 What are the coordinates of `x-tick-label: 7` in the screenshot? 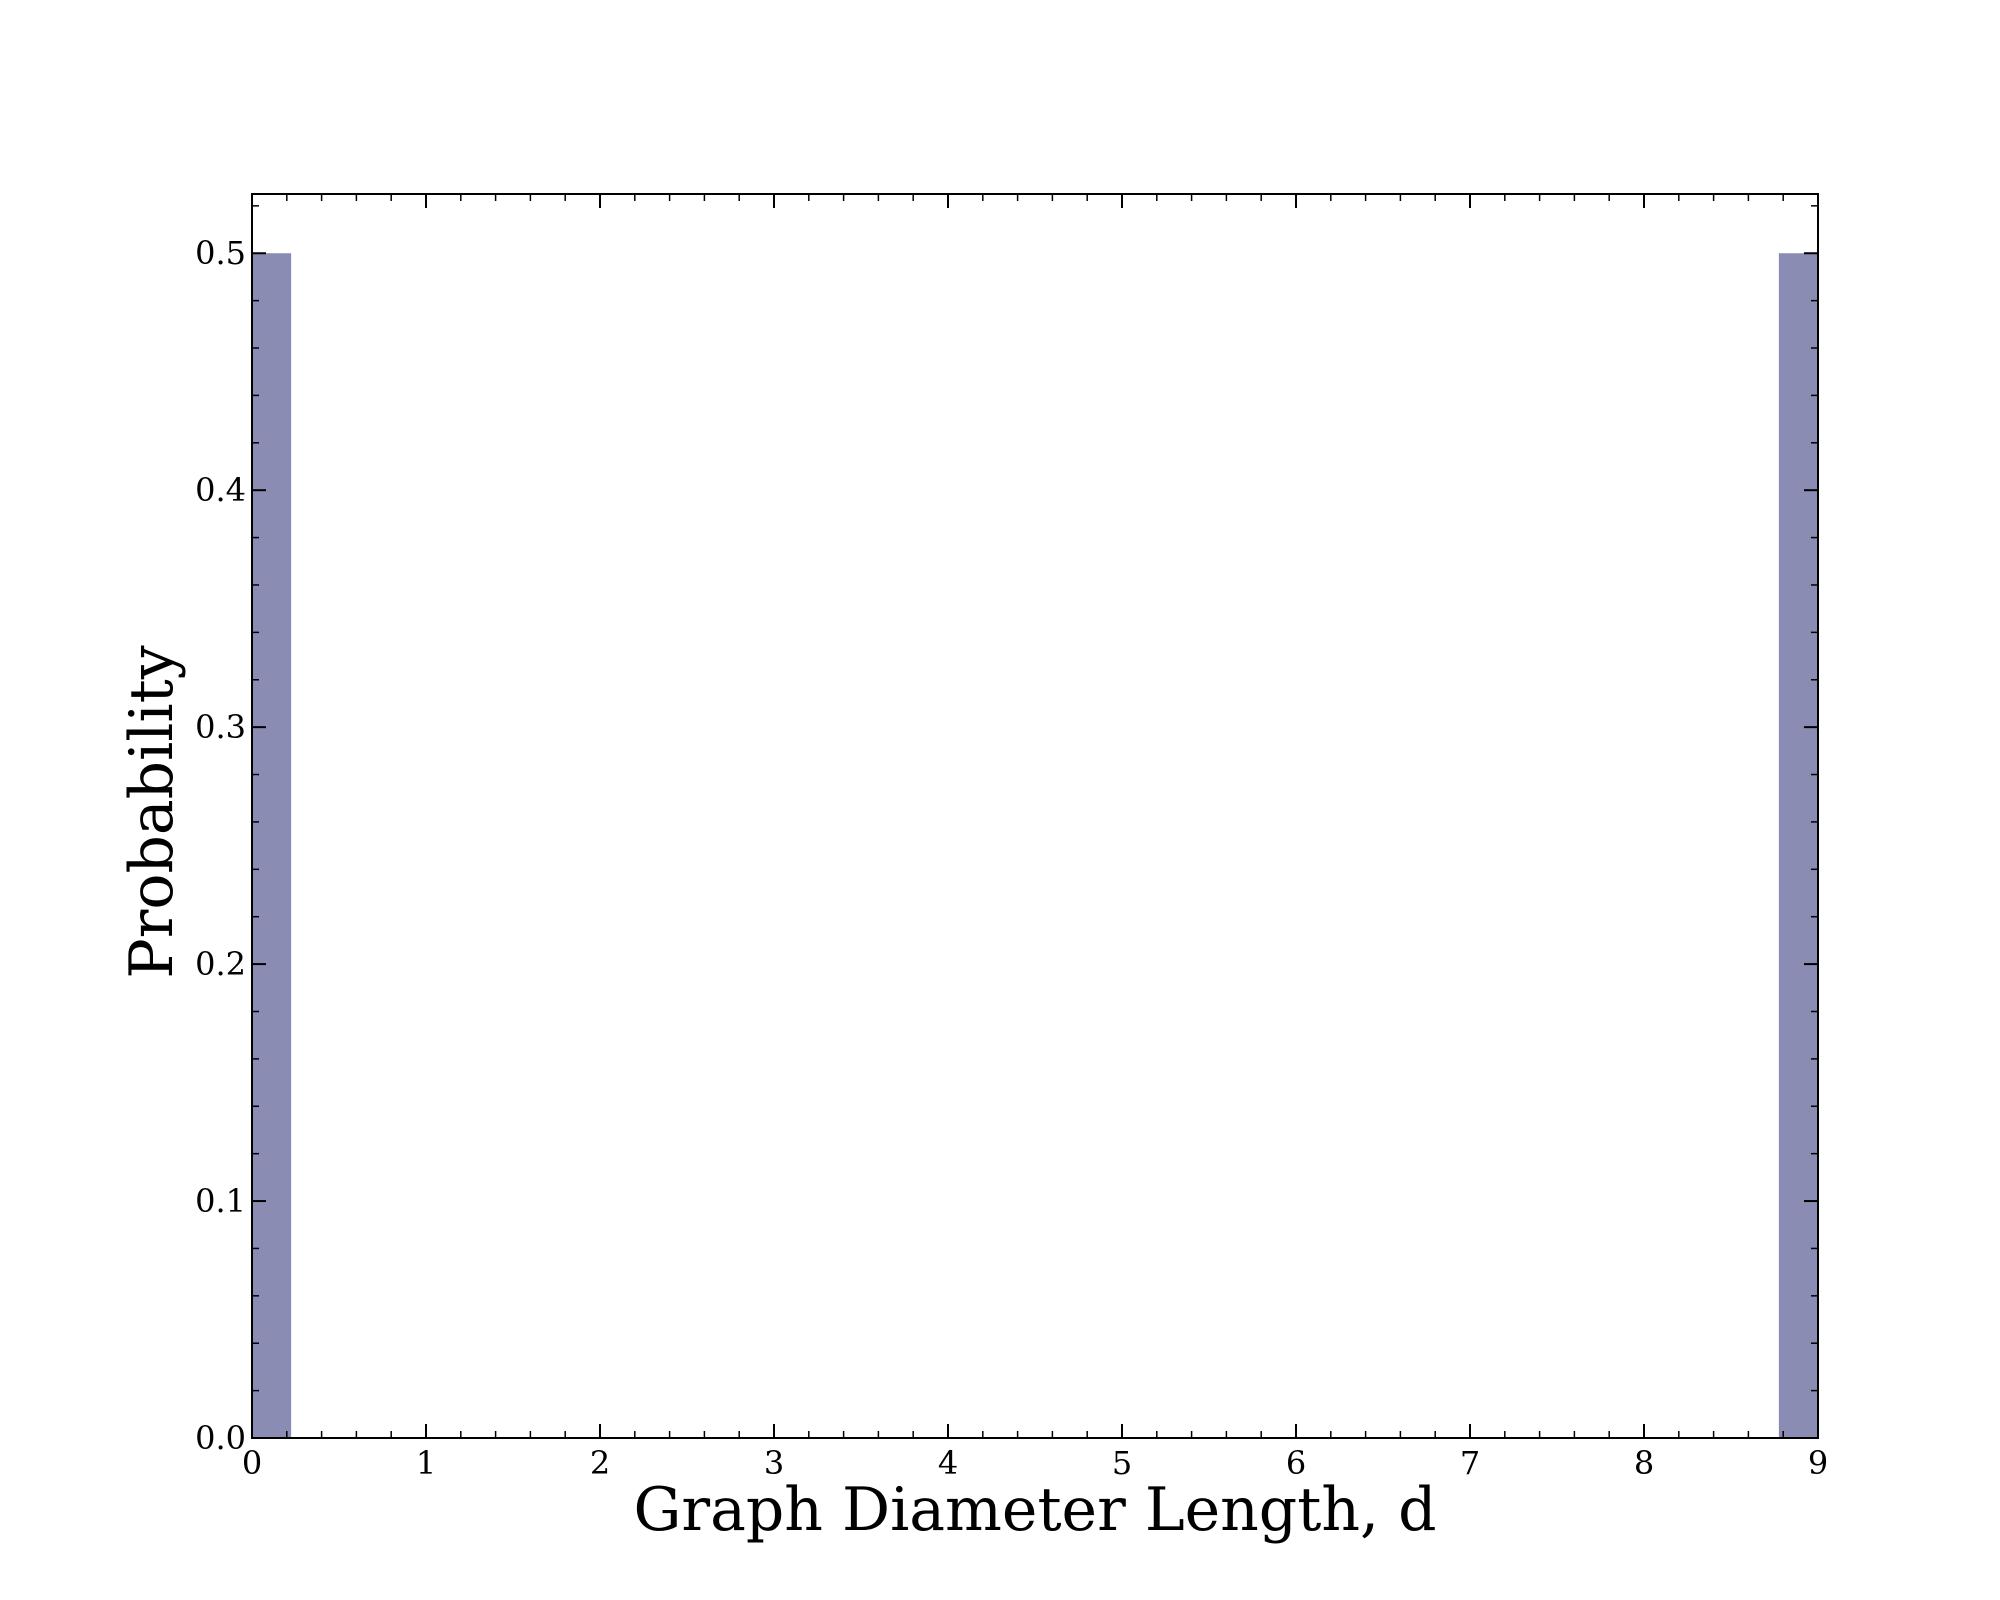 It's located at (1470, 1463).